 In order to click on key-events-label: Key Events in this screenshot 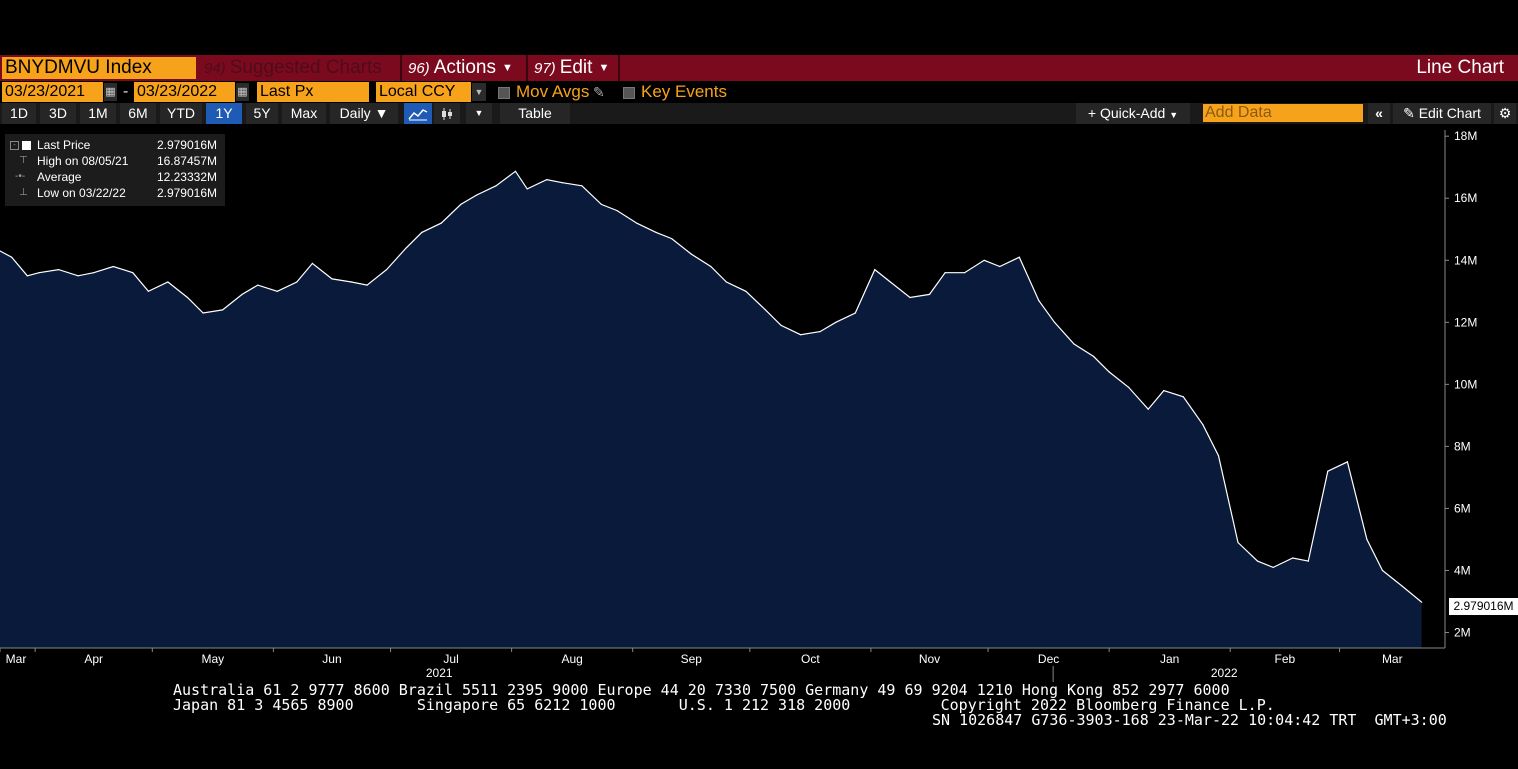, I will do `click(684, 91)`.